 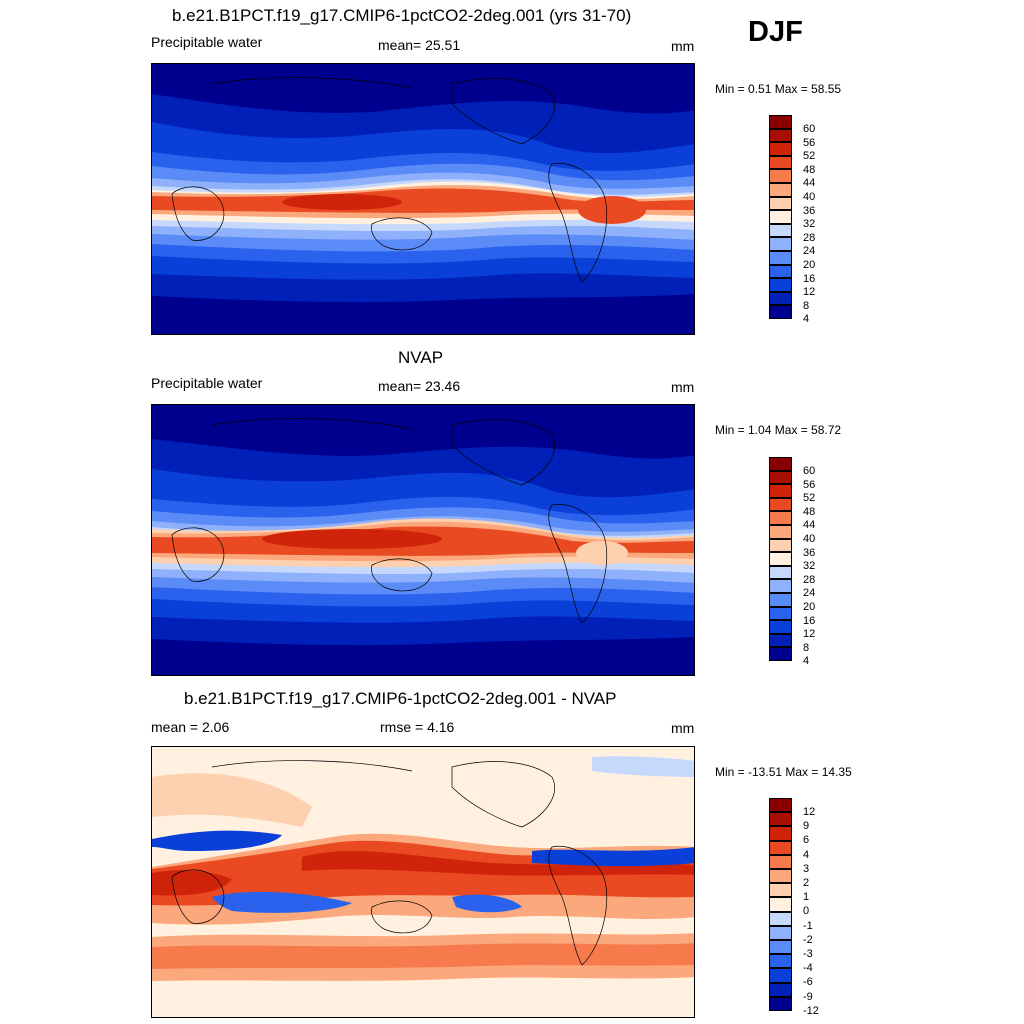 I want to click on colorbar-tick: -1, so click(x=808, y=925).